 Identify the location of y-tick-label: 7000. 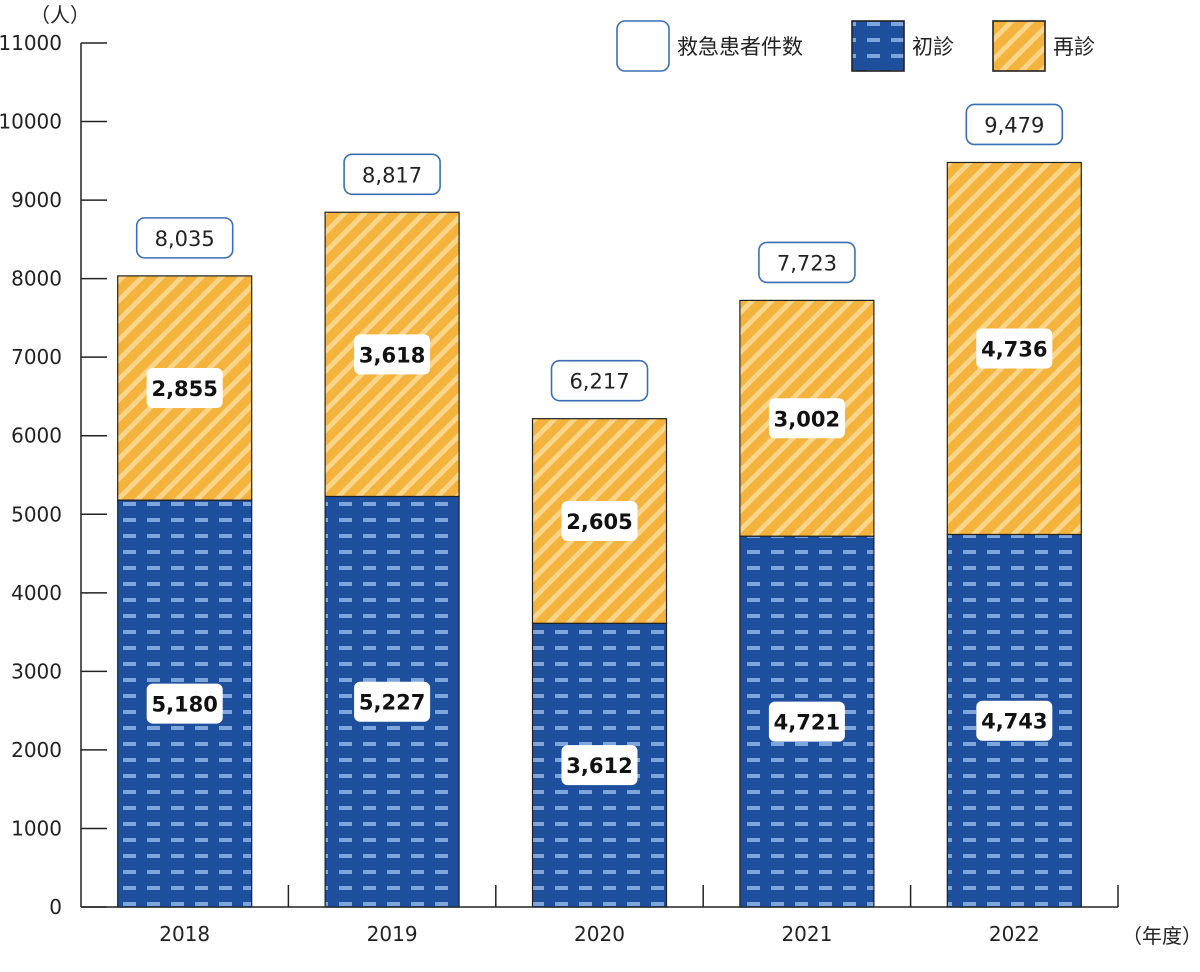
(36, 357).